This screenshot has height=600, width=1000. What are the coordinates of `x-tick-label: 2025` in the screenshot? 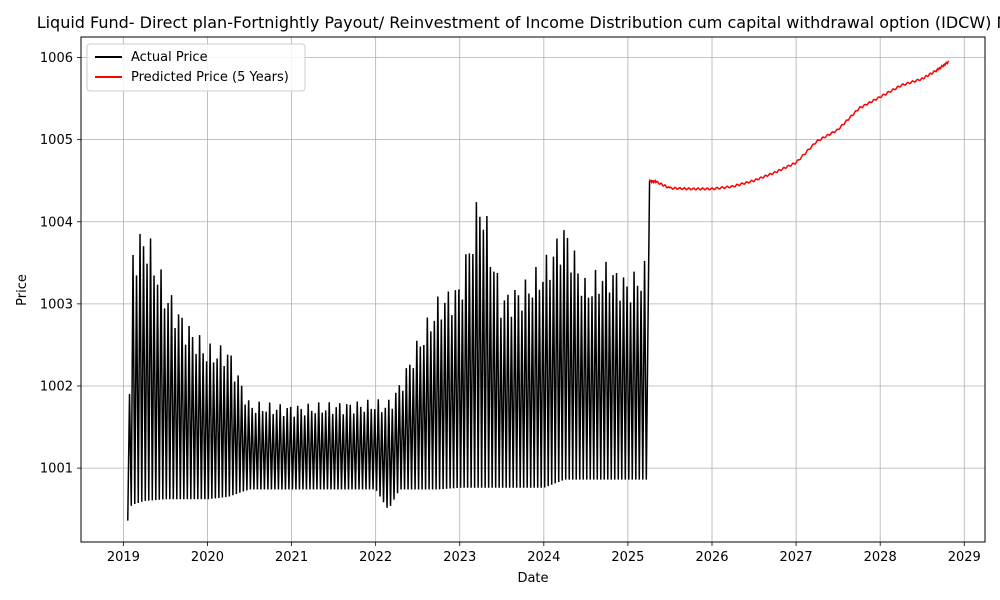 It's located at (627, 557).